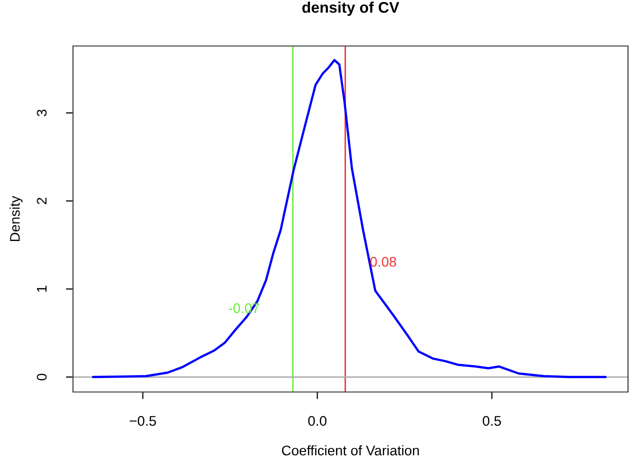  What do you see at coordinates (351, 9) in the screenshot?
I see `chart-title: density of CV` at bounding box center [351, 9].